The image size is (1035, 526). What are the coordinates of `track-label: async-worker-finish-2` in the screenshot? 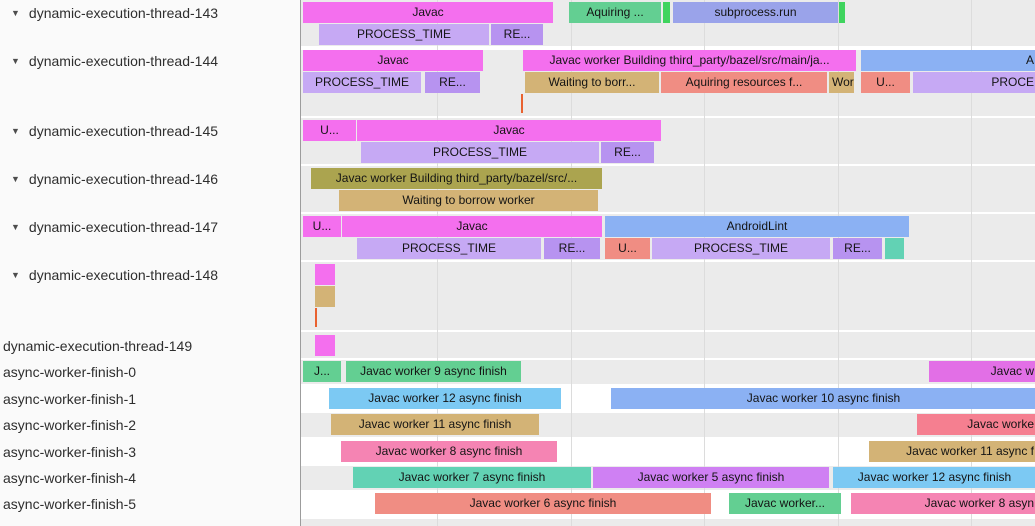 It's located at (150, 424).